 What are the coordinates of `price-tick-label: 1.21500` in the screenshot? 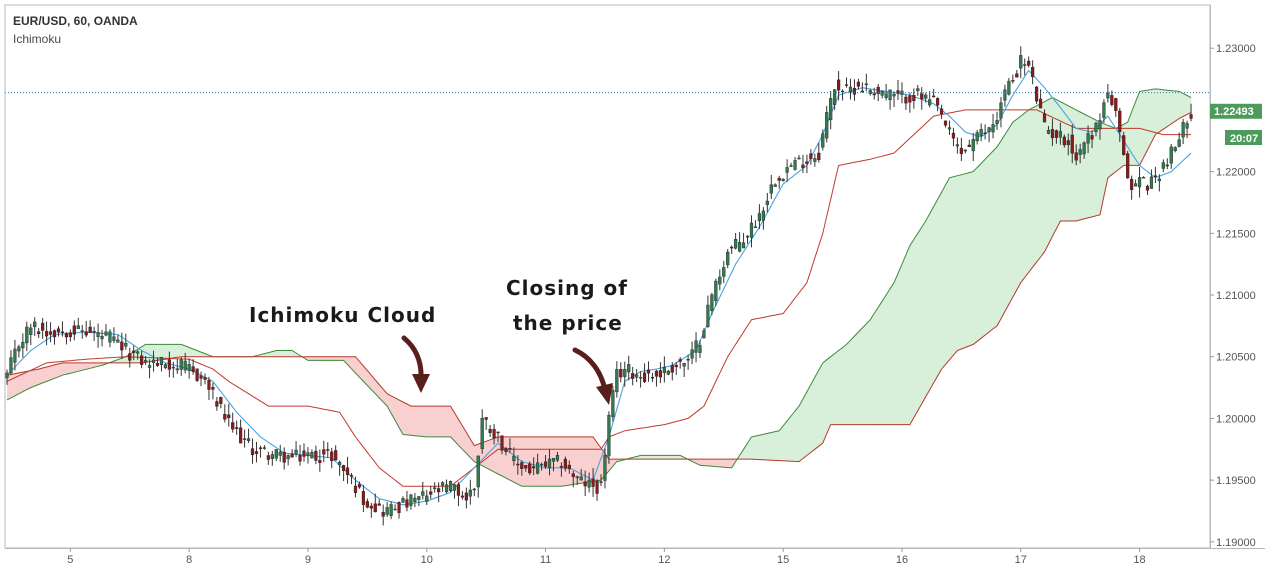 It's located at (1236, 234).